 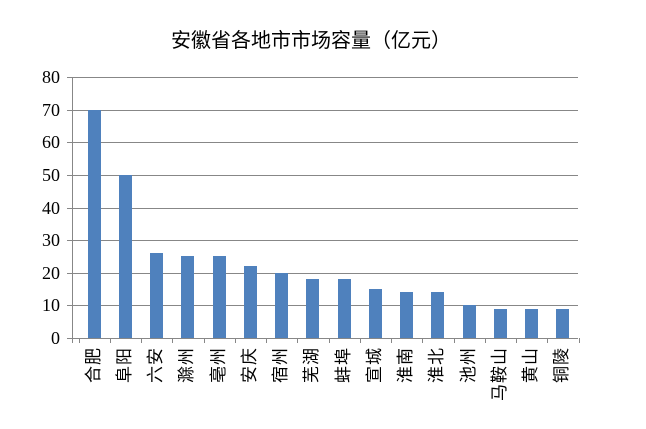 I want to click on y-axis-tick-label: 60, so click(x=51, y=142).